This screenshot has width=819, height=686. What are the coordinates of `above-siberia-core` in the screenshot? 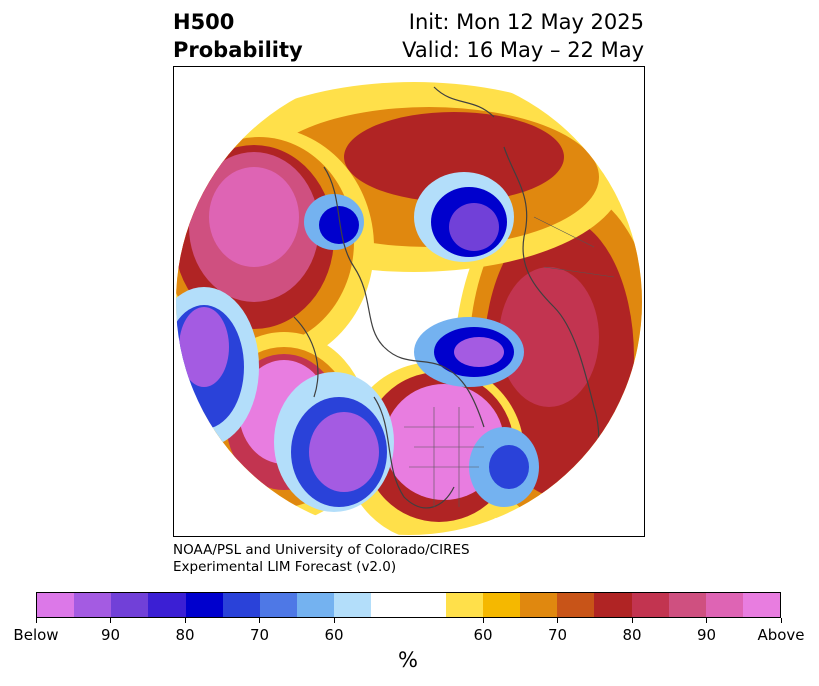 It's located at (549, 337).